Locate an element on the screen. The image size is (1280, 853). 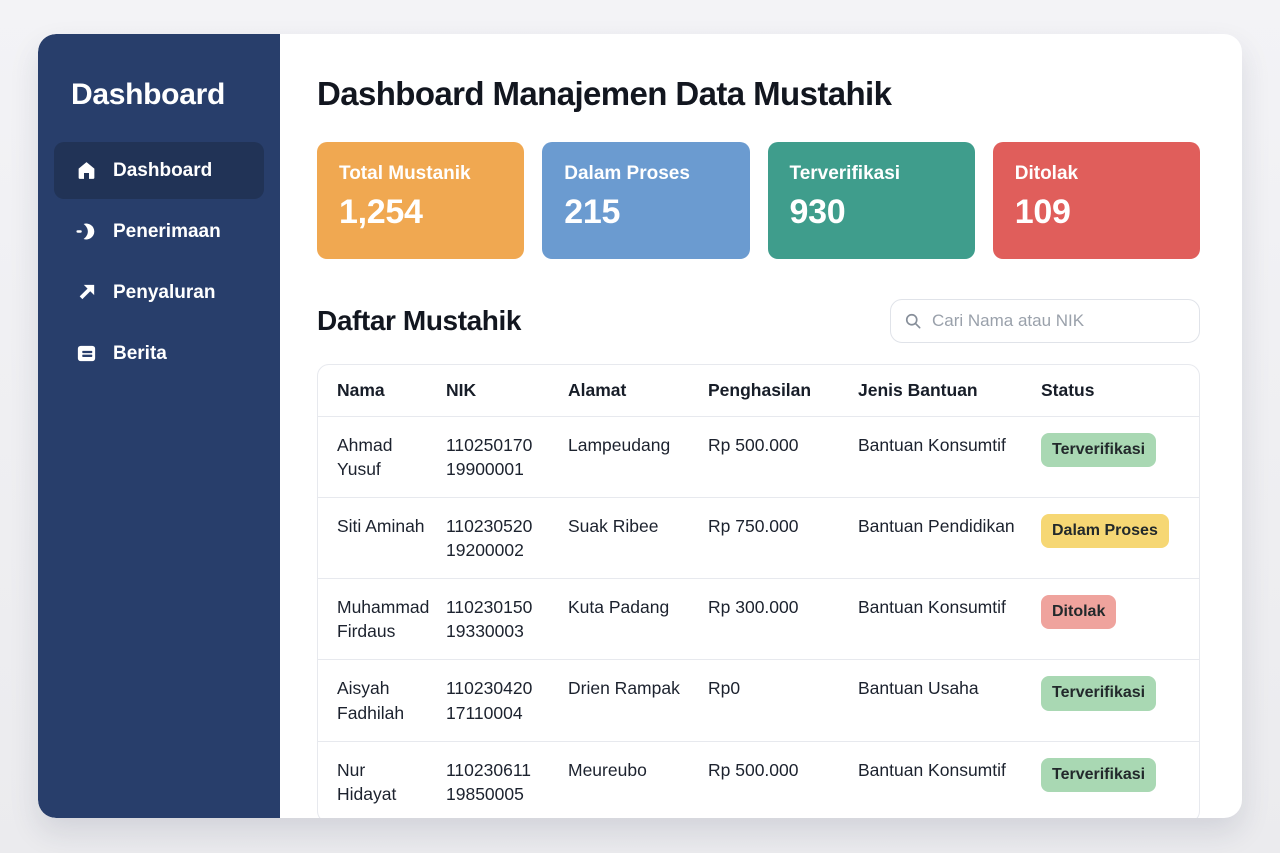
column-header-jenis-bantuan: Jenis Bantuan is located at coordinates (918, 389).